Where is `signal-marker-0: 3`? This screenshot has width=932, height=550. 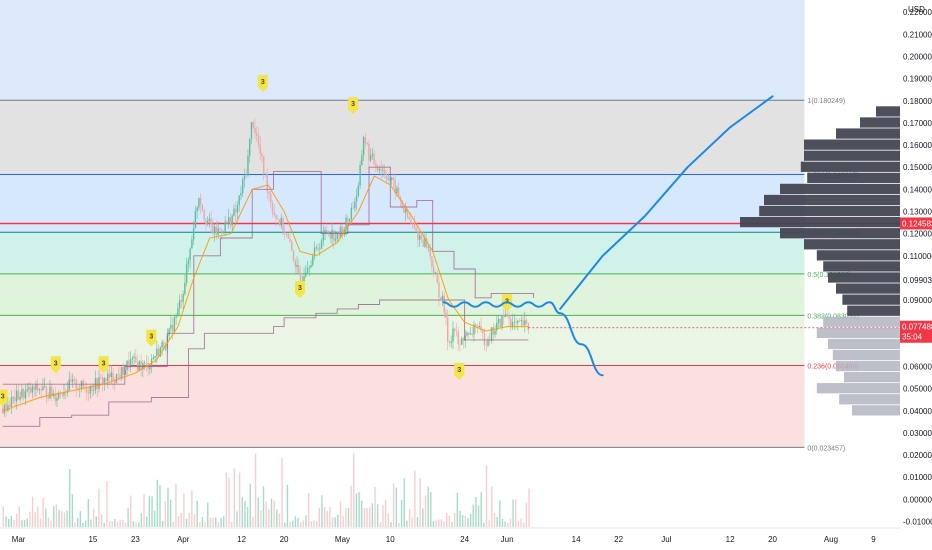 signal-marker-0: 3 is located at coordinates (4, 398).